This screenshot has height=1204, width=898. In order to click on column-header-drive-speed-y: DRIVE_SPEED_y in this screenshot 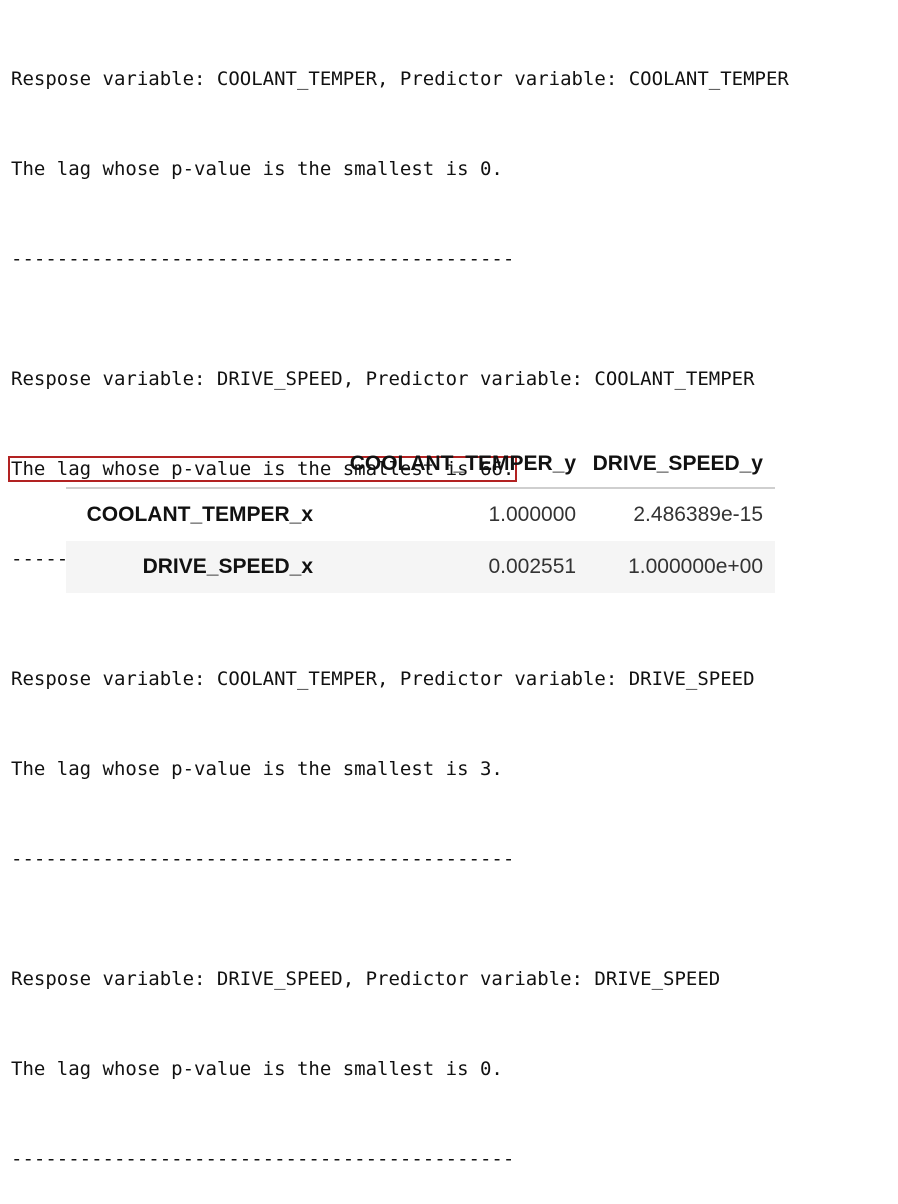, I will do `click(681, 465)`.